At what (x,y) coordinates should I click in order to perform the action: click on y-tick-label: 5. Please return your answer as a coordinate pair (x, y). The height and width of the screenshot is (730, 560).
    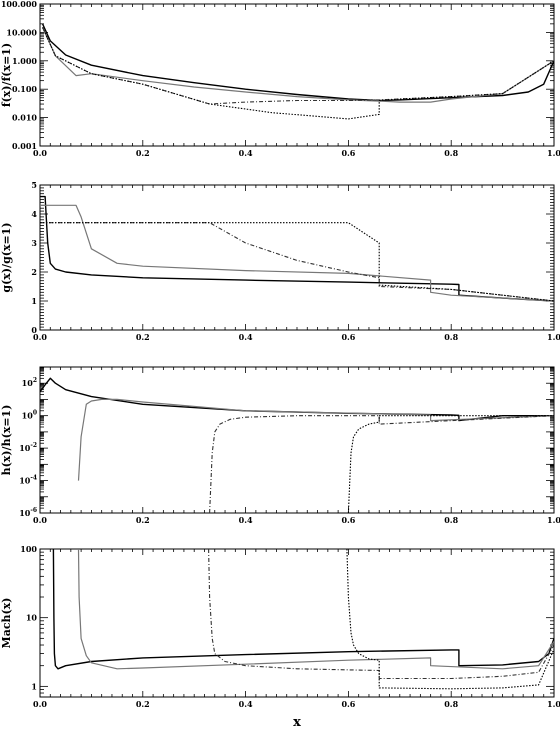
    Looking at the image, I should click on (34, 185).